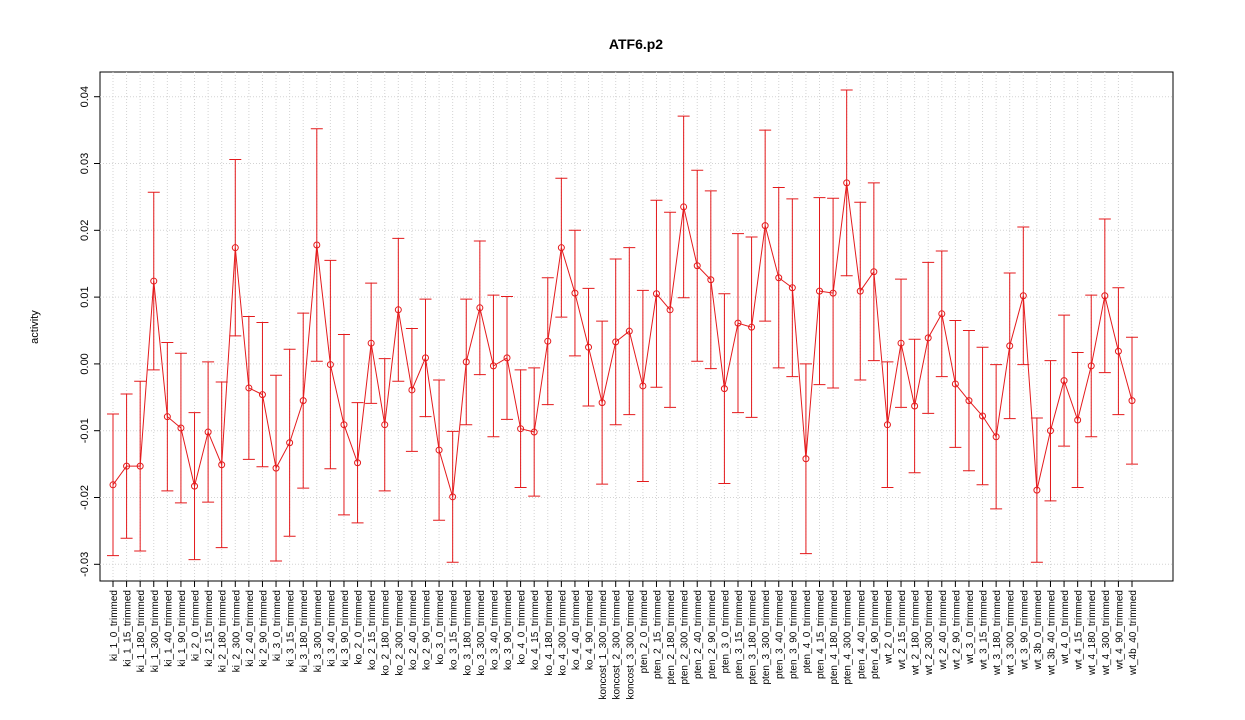 Image resolution: width=1245 pixels, height=720 pixels. What do you see at coordinates (929, 633) in the screenshot?
I see `x-tick-label: wt_2_300_trimmed` at bounding box center [929, 633].